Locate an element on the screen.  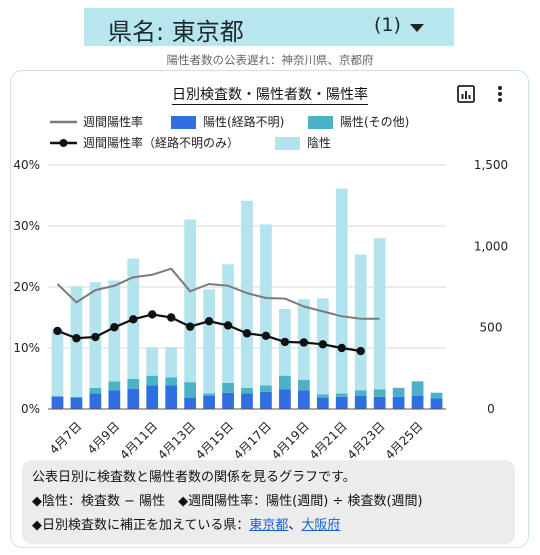
legend-label: 陽性(経路不明) is located at coordinates (243, 121).